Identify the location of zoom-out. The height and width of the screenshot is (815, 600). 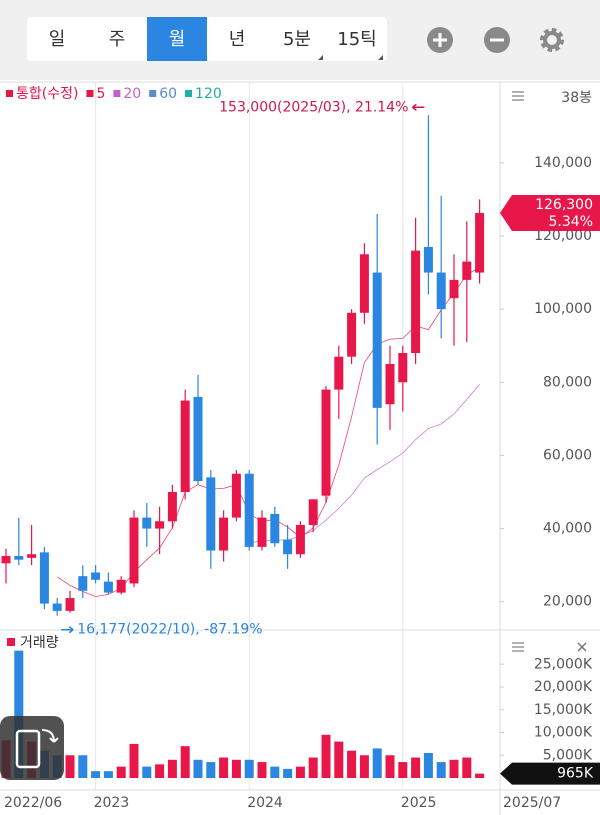
(497, 40).